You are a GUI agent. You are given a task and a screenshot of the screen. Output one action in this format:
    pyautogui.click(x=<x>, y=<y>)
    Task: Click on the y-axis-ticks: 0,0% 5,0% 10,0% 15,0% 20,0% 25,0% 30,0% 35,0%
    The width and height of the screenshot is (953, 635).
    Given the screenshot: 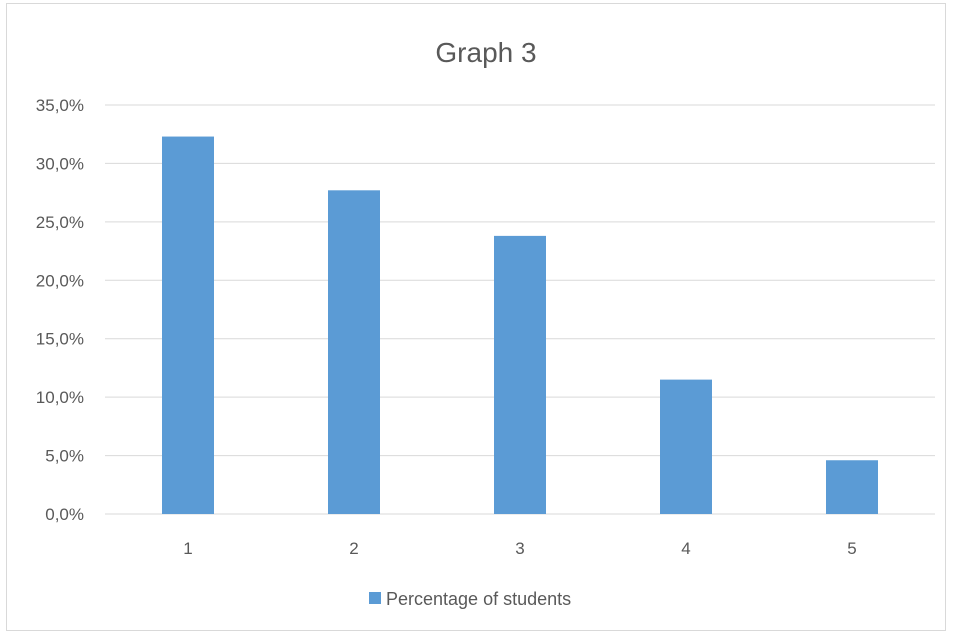 What is the action you would take?
    pyautogui.click(x=60, y=310)
    